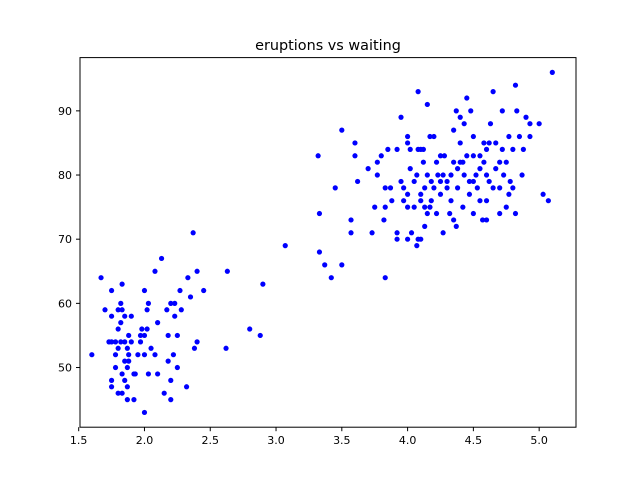  What do you see at coordinates (65, 368) in the screenshot?
I see `y-tick-label: 50` at bounding box center [65, 368].